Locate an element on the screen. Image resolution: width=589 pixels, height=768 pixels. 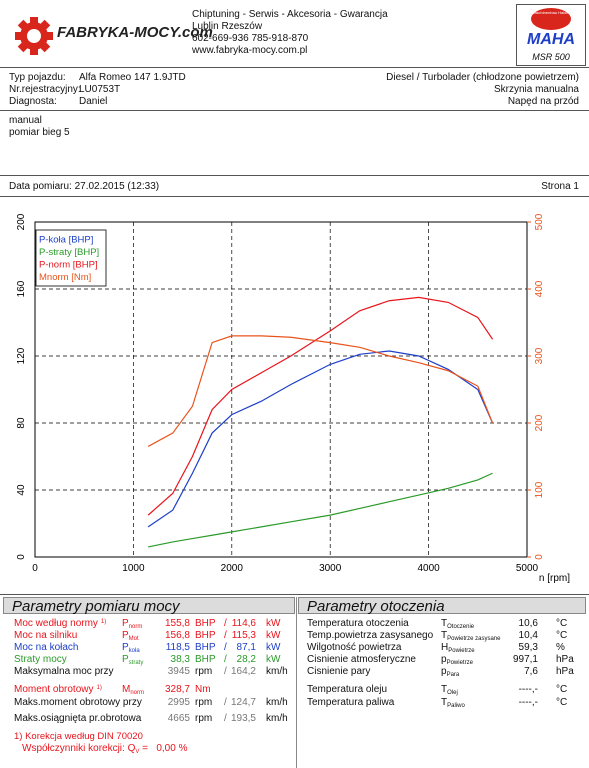
contact-line: Lublin Rzeszów is located at coordinates (227, 26).